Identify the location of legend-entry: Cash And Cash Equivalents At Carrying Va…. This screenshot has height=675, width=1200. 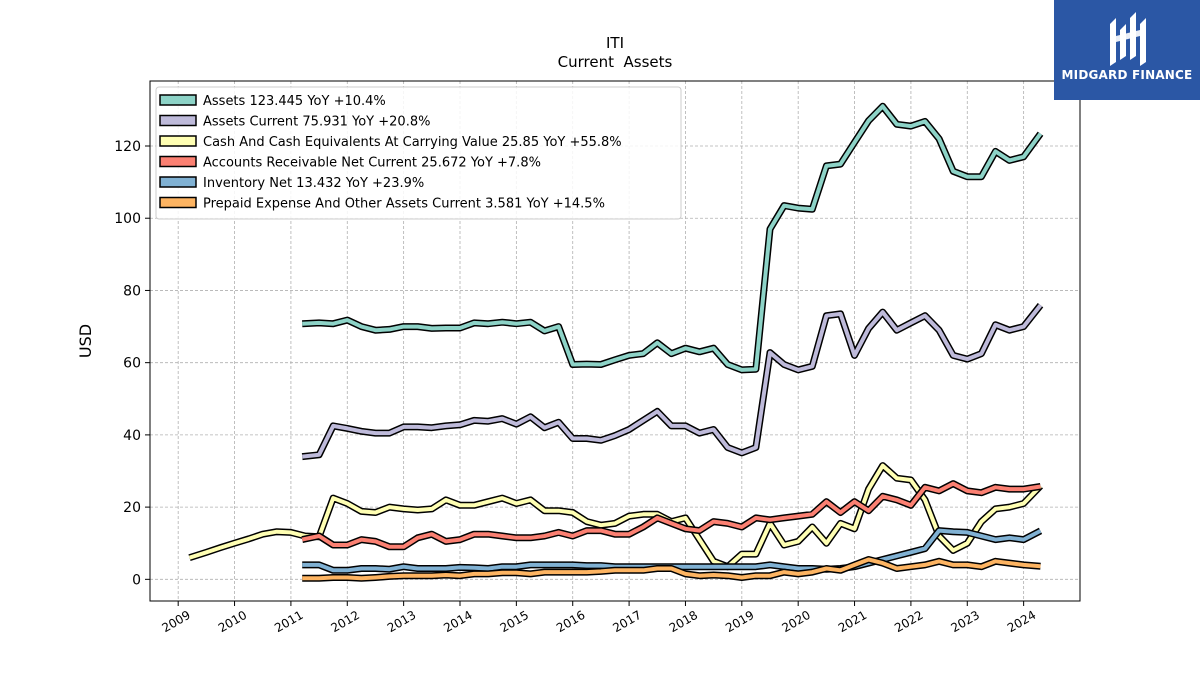
(390, 142).